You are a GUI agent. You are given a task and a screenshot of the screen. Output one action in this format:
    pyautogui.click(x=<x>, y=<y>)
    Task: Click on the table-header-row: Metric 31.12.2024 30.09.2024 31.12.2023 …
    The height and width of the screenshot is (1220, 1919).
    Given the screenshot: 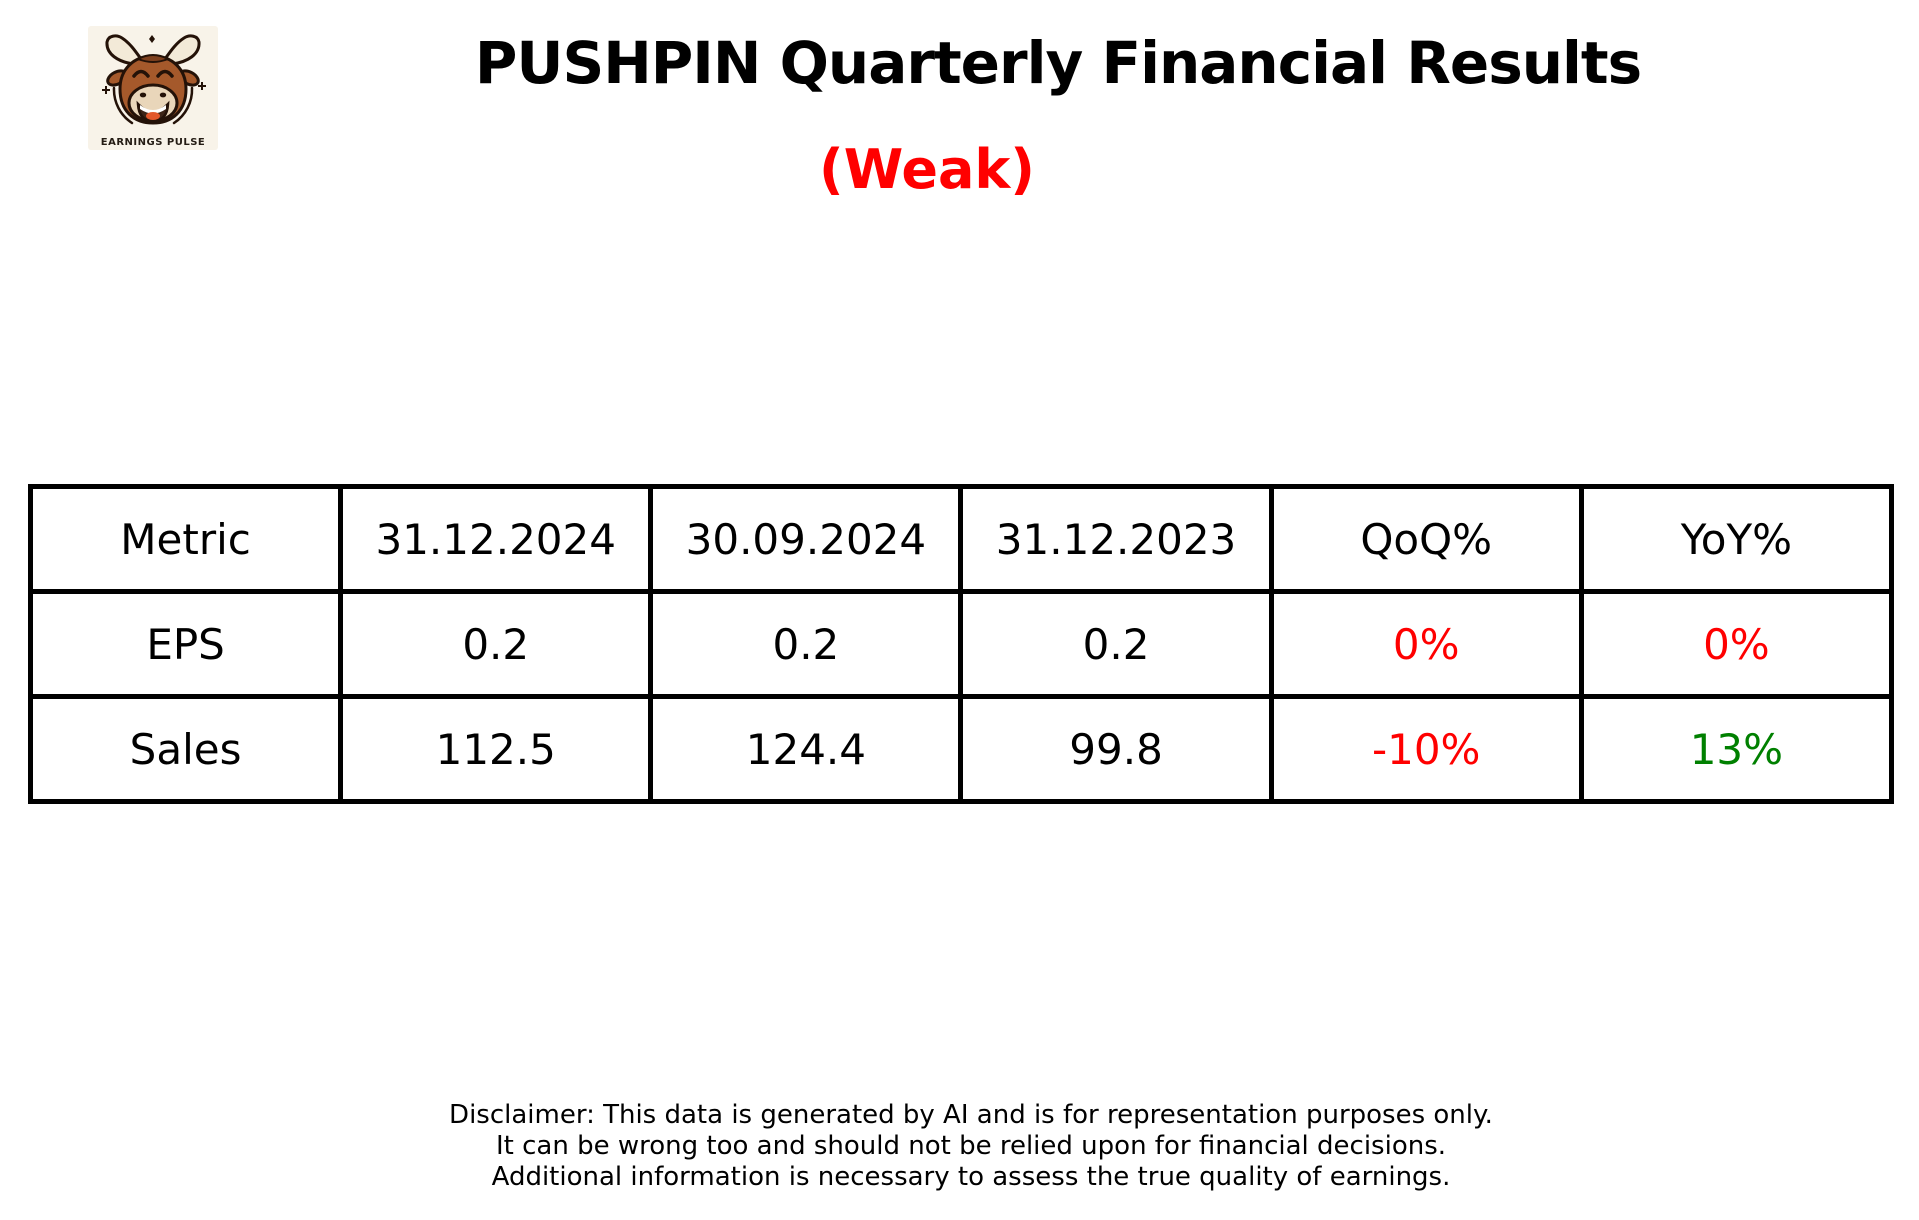 What is the action you would take?
    pyautogui.click(x=961, y=539)
    